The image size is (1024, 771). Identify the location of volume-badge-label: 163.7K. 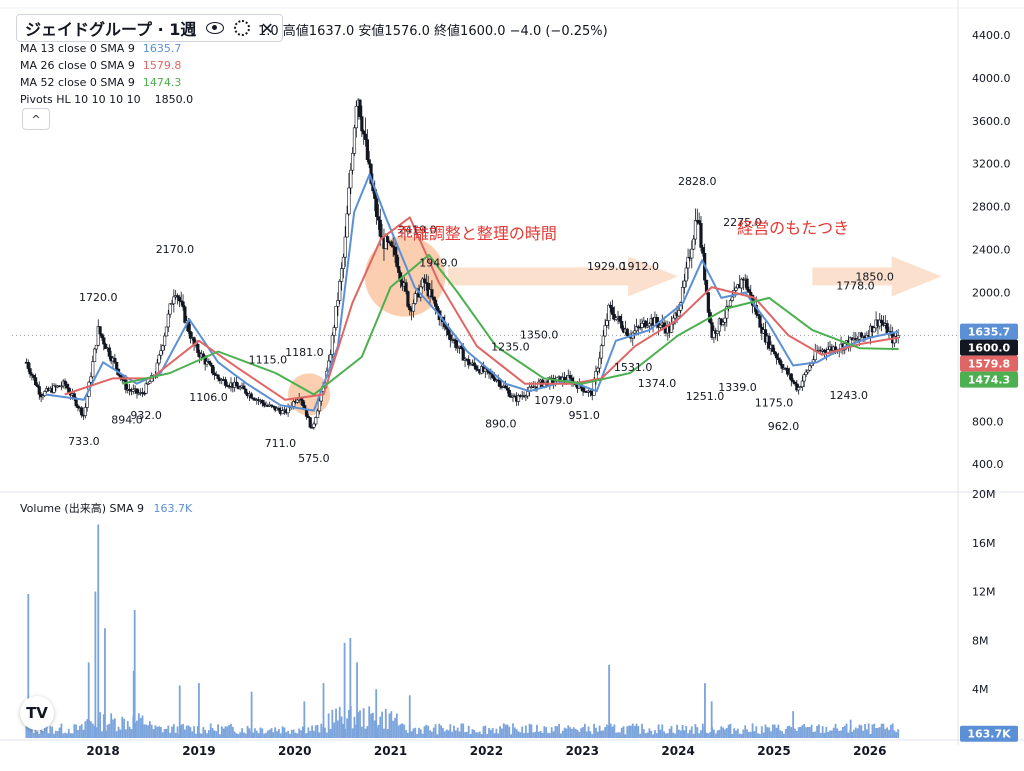
(989, 734).